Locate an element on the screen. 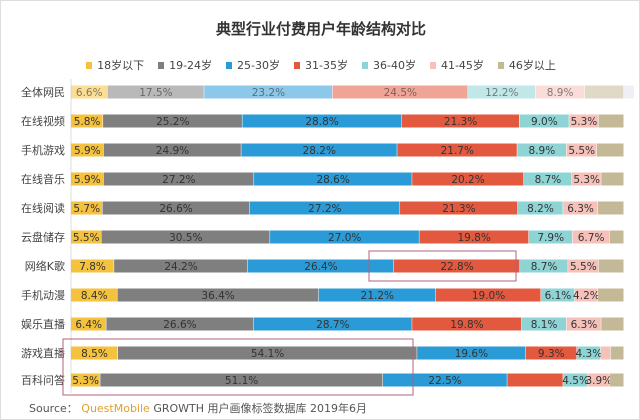 Image resolution: width=640 pixels, height=420 pixels. data-label: 6.1% is located at coordinates (558, 296).